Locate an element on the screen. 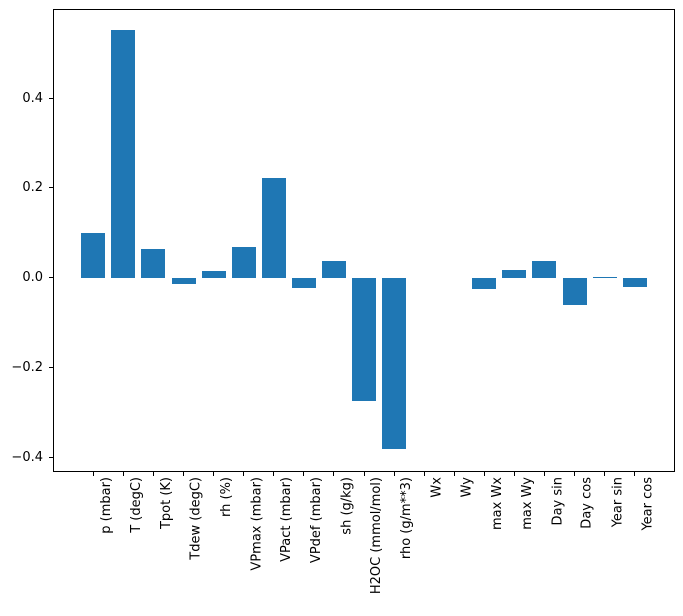 This screenshot has height=616, width=683. x-tick-label: Day cos is located at coordinates (587, 503).